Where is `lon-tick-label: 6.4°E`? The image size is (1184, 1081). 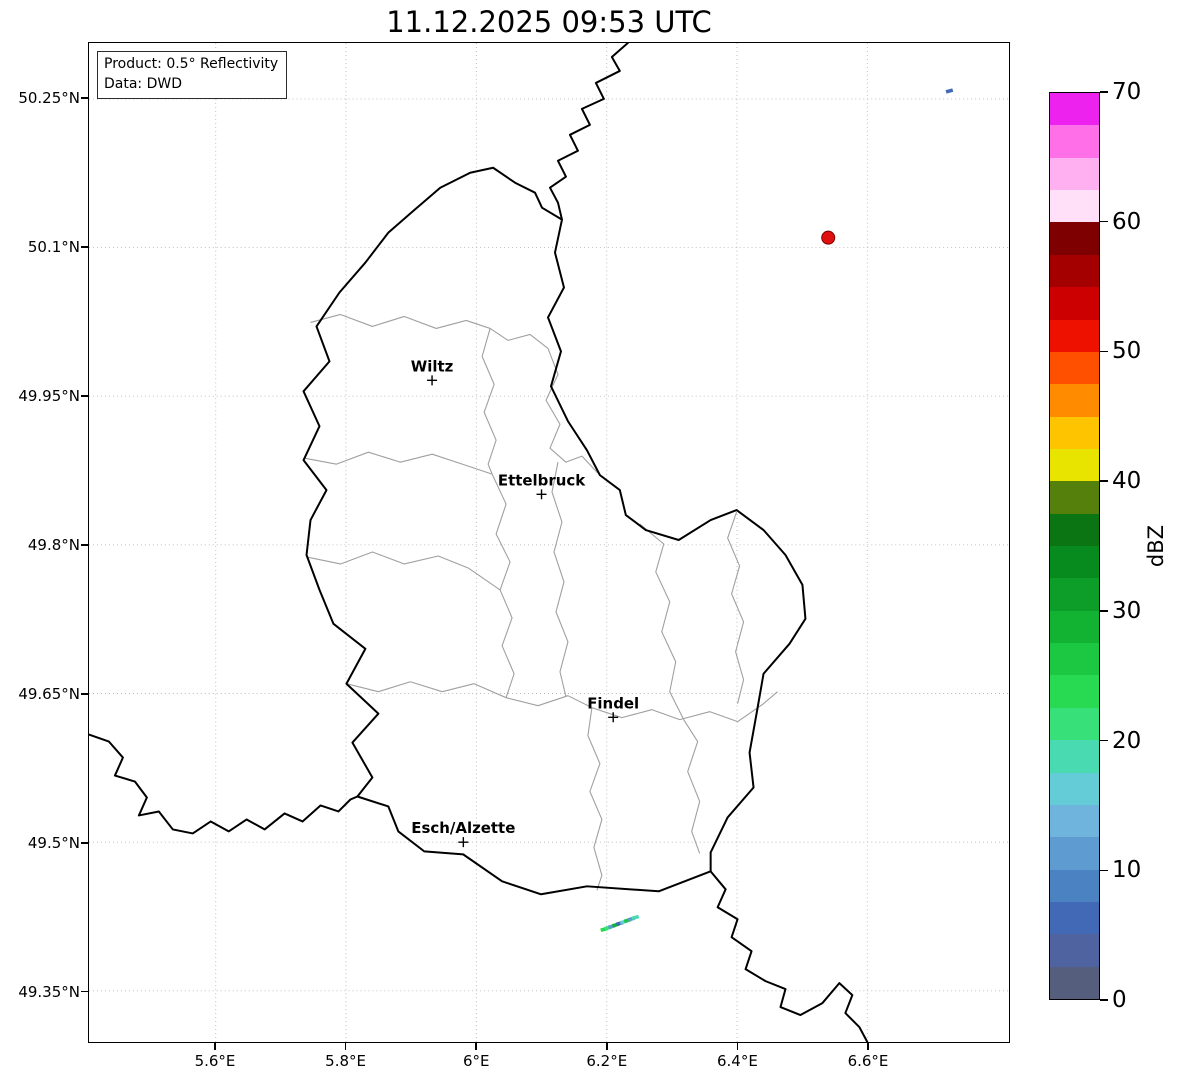
lon-tick-label: 6.4°E is located at coordinates (737, 1061).